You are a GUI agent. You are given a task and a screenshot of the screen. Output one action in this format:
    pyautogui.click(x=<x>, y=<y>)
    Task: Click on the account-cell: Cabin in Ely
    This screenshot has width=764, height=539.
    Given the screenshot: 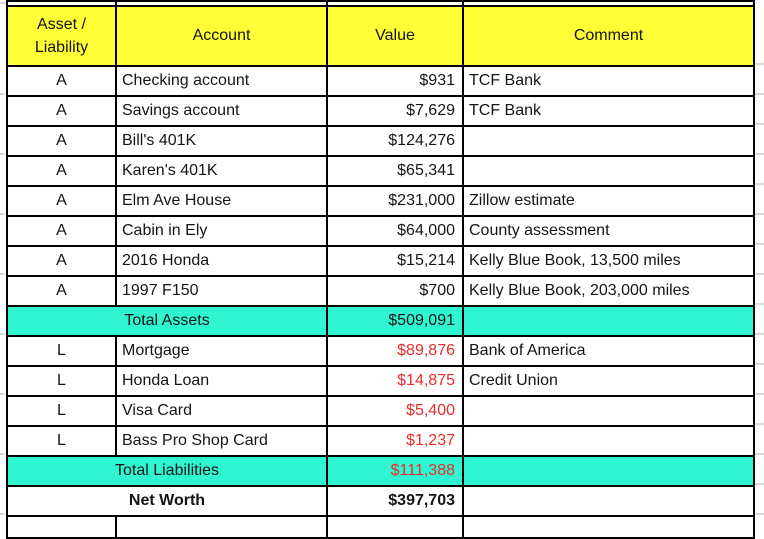 What is the action you would take?
    pyautogui.click(x=221, y=231)
    